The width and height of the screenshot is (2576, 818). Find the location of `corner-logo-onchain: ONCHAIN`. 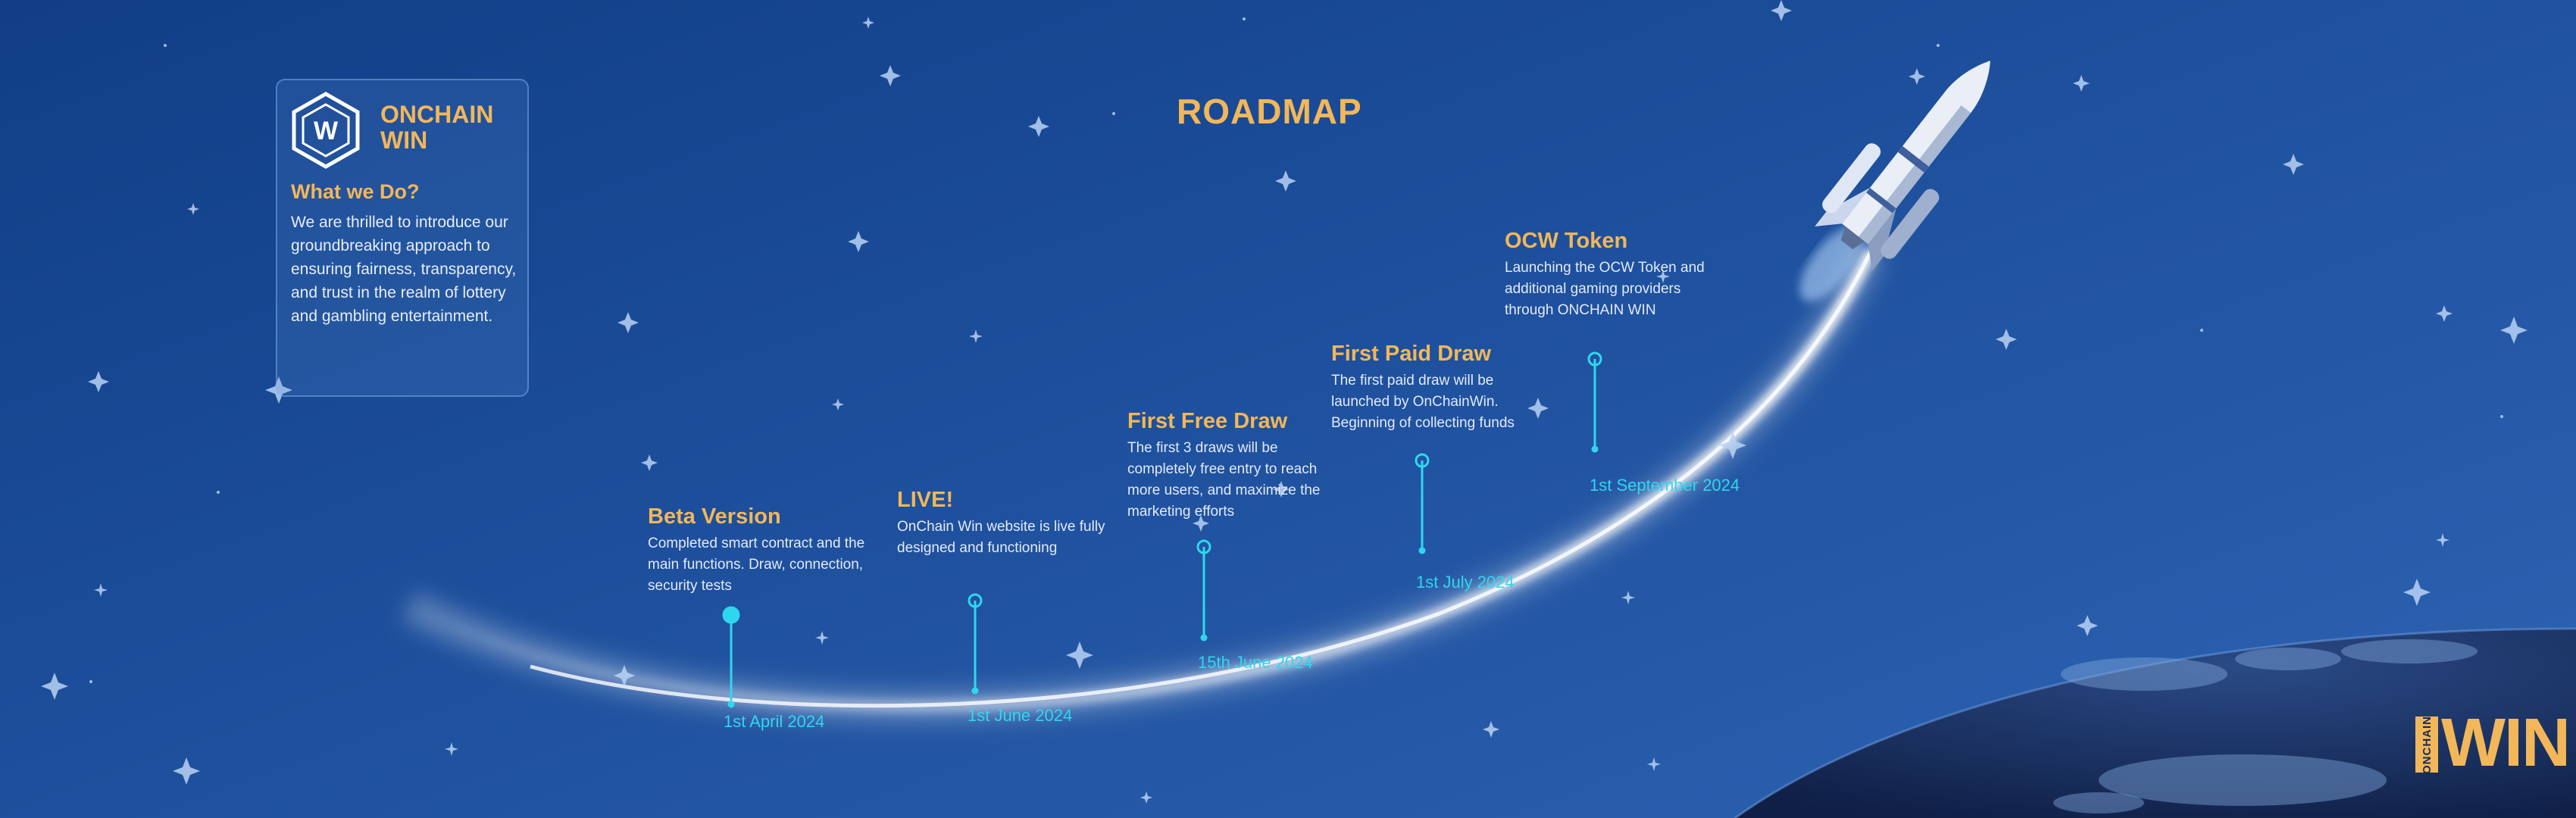

corner-logo-onchain: ONCHAIN is located at coordinates (2426, 744).